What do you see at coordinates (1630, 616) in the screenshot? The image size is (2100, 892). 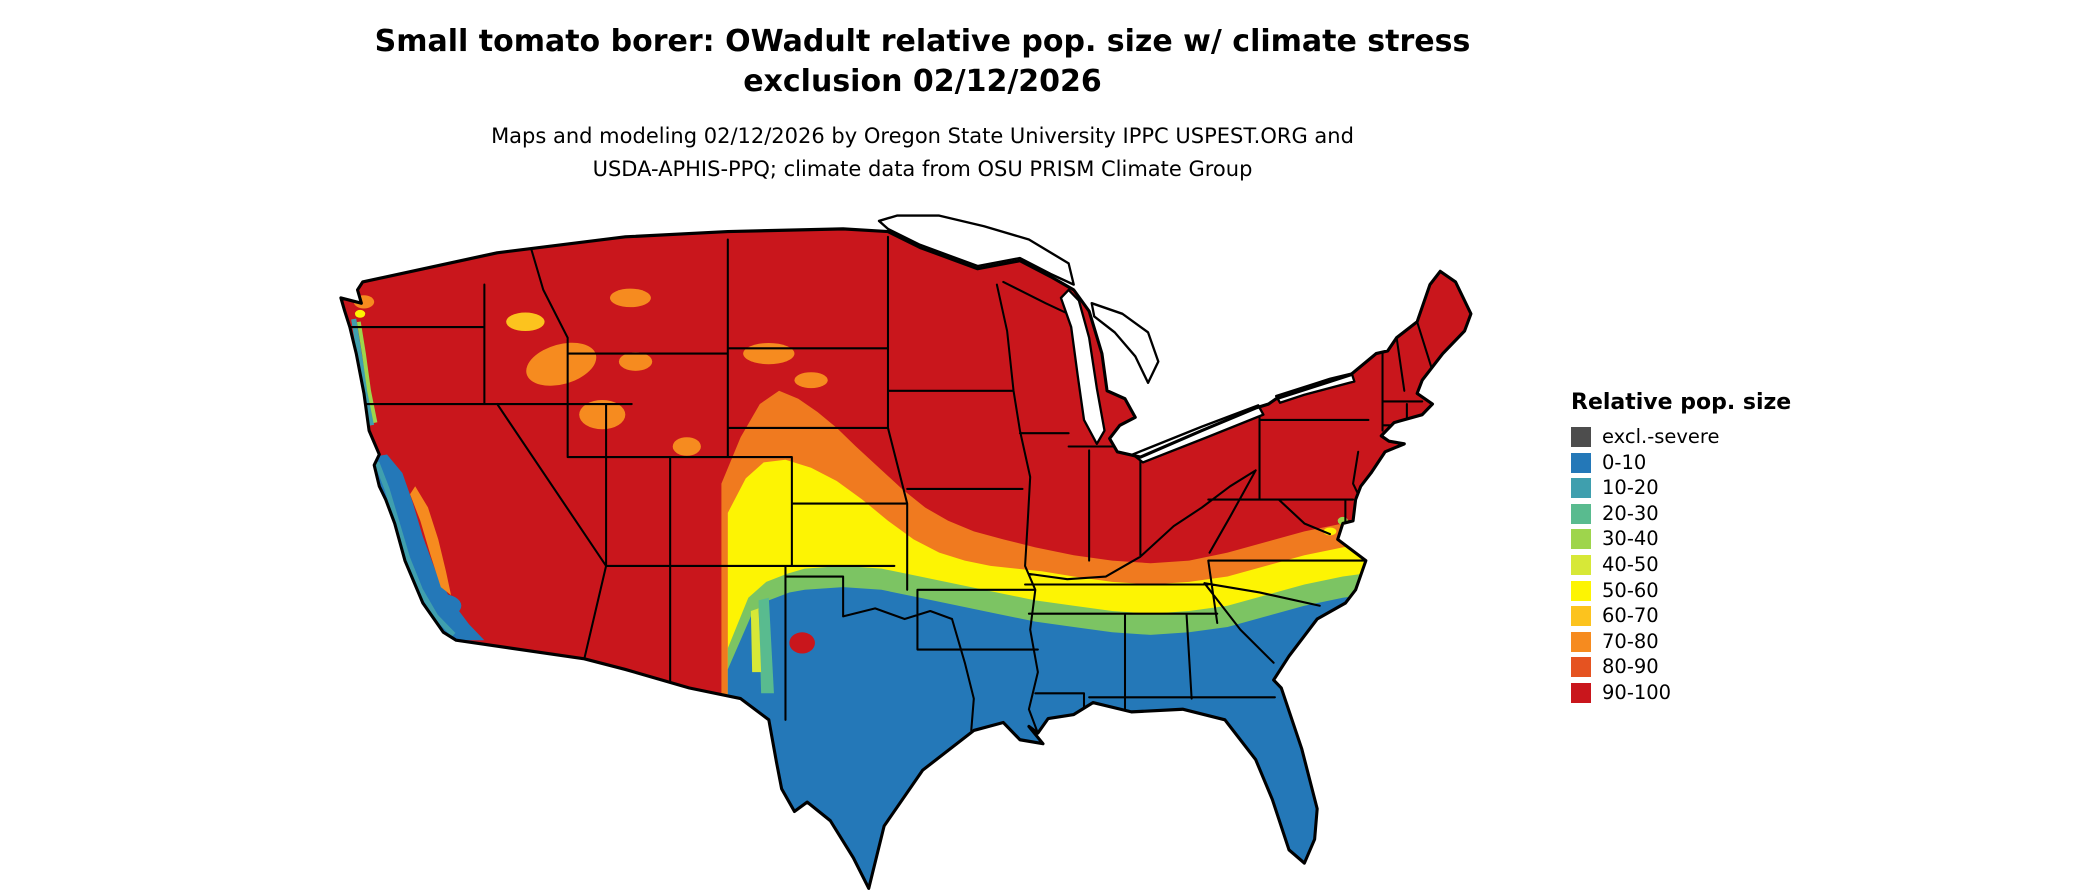 I see `legend-label: 60-70` at bounding box center [1630, 616].